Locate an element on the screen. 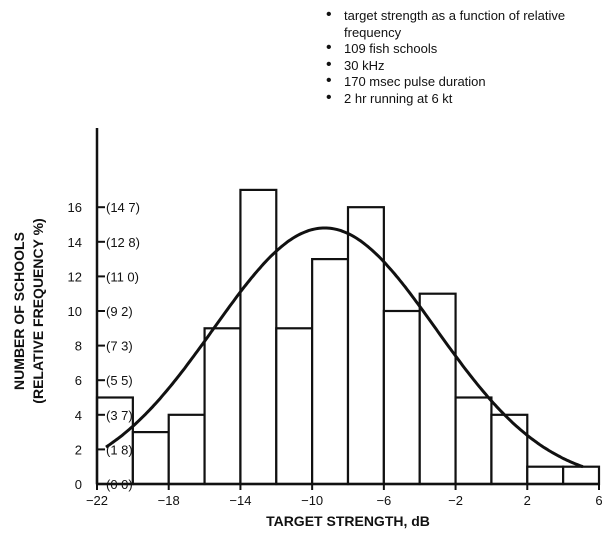 The height and width of the screenshot is (537, 605). y-tick-relative: (3 7) is located at coordinates (119, 415).